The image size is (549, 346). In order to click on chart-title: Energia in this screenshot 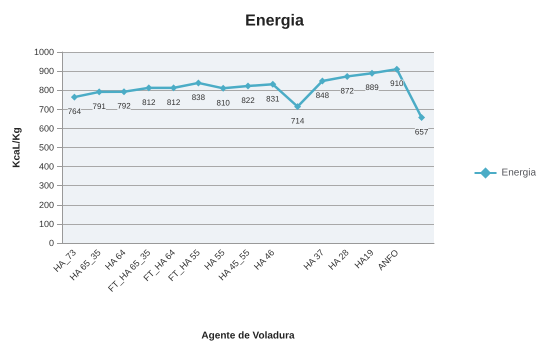, I will do `click(274, 21)`.